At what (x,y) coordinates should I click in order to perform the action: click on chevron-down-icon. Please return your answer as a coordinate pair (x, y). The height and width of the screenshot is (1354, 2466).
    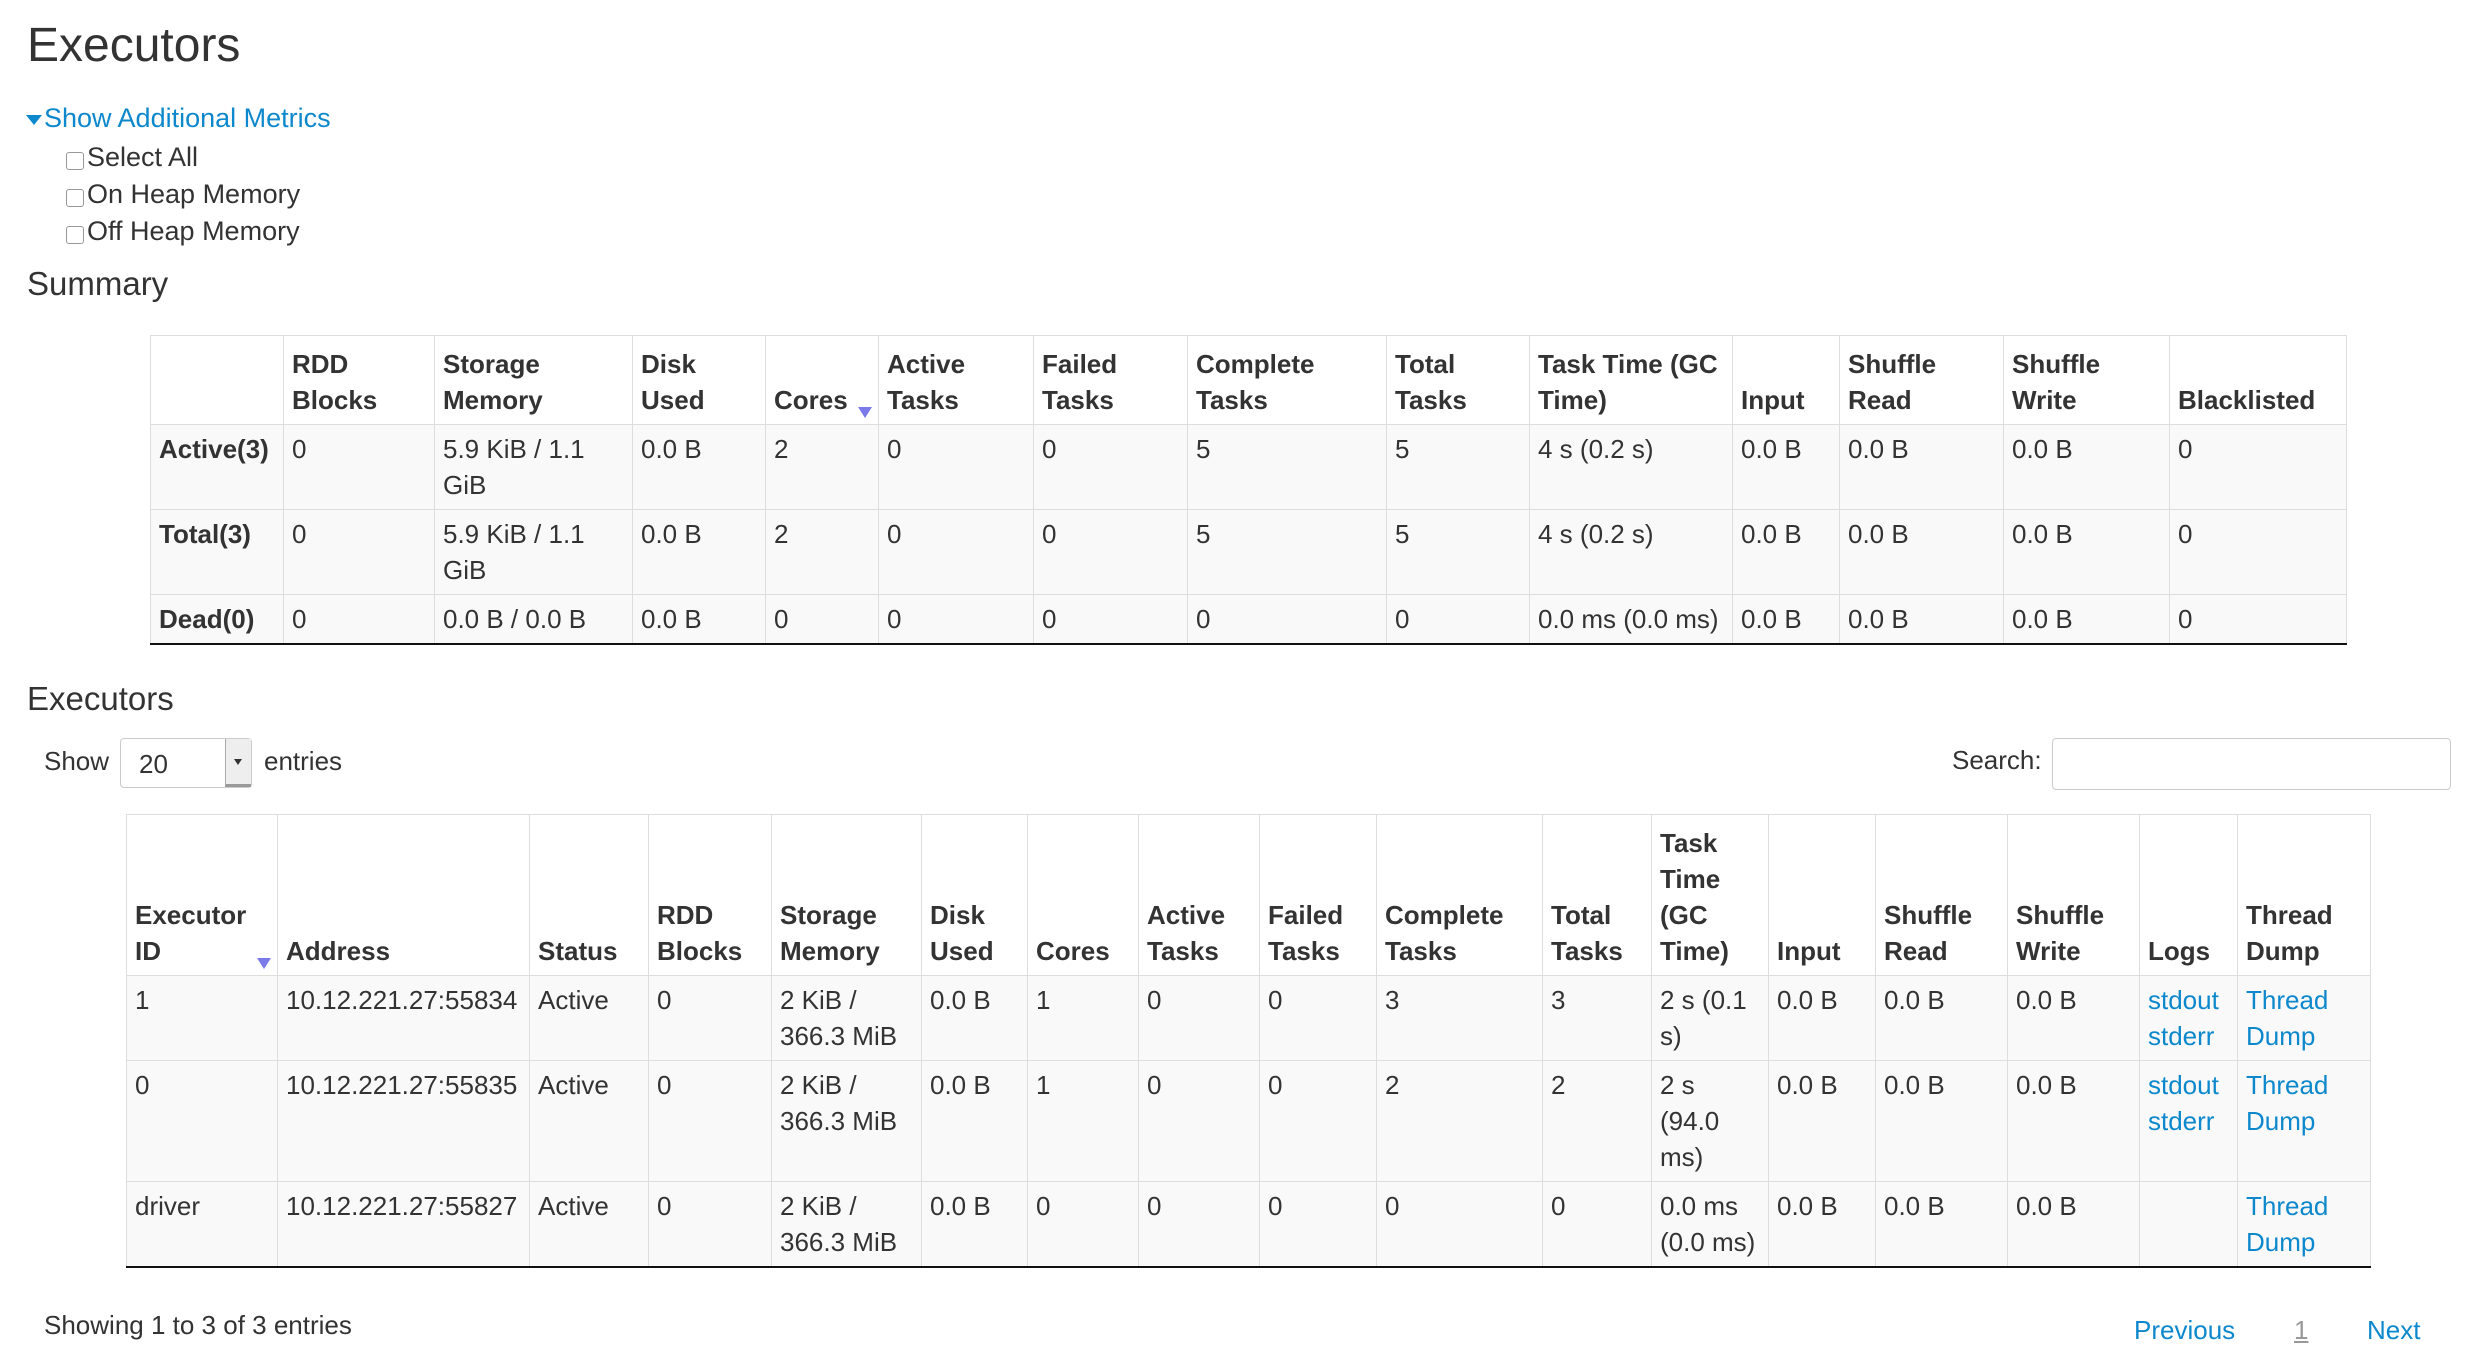
    Looking at the image, I should click on (238, 762).